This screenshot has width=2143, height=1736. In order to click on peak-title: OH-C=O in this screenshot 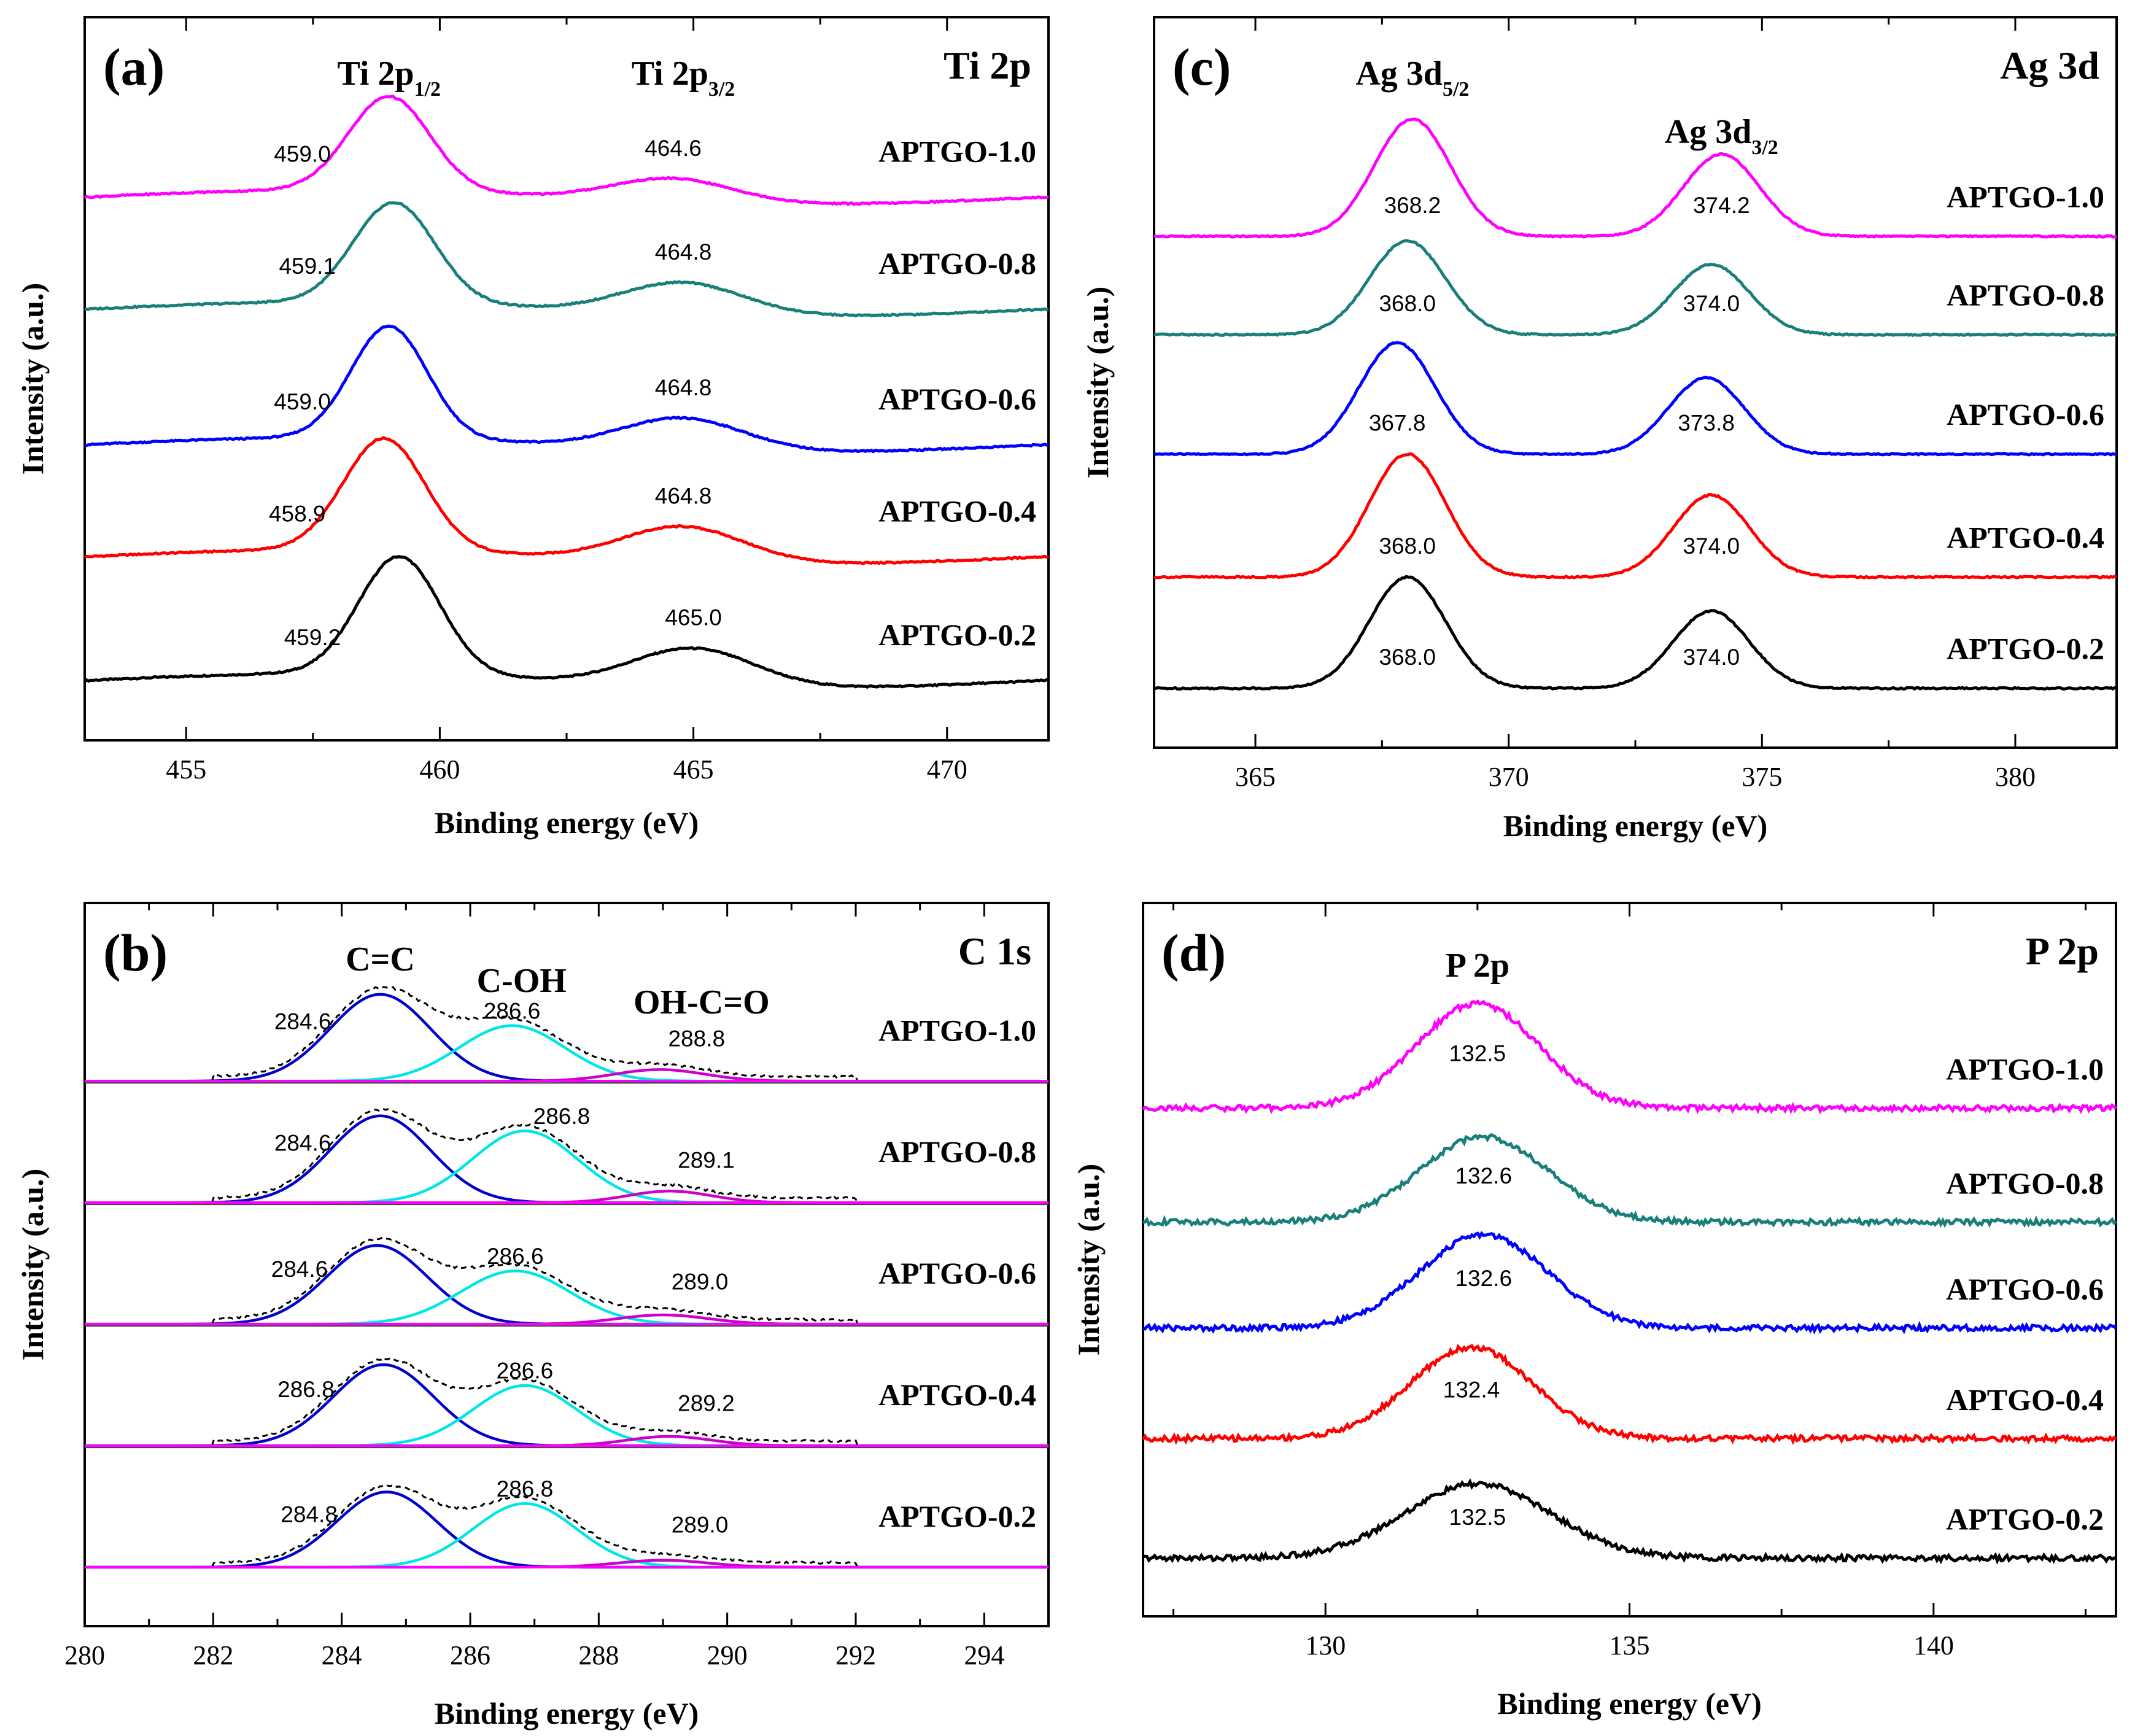, I will do `click(702, 1002)`.